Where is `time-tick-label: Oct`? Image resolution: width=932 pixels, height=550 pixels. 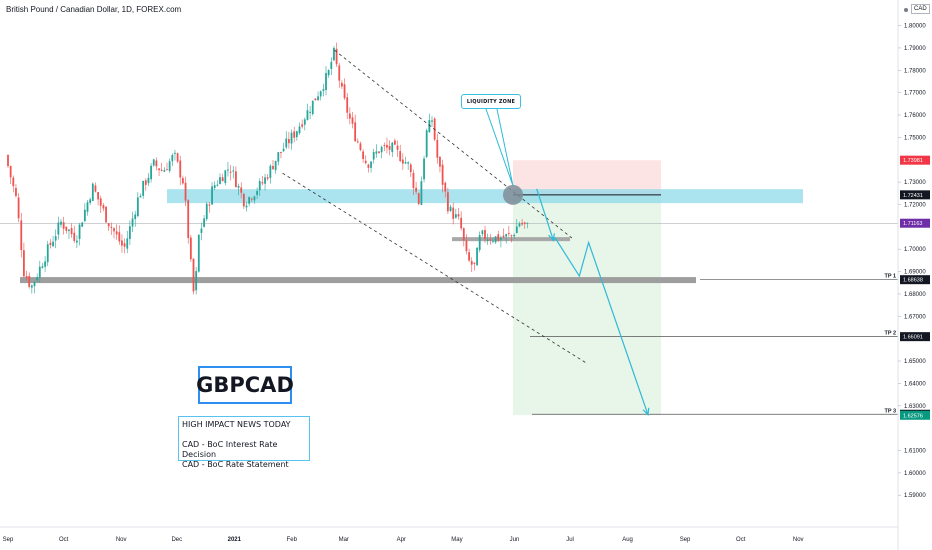 time-tick-label: Oct is located at coordinates (741, 540).